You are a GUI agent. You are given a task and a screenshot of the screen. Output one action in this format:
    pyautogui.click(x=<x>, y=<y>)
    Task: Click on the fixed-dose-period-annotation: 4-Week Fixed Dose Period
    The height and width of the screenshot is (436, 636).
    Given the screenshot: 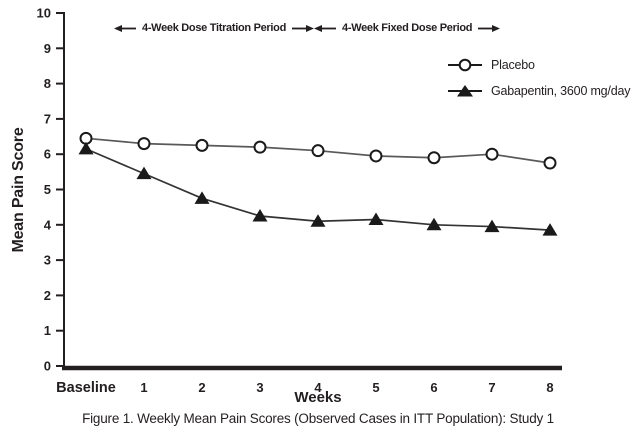 What is the action you would take?
    pyautogui.click(x=407, y=28)
    